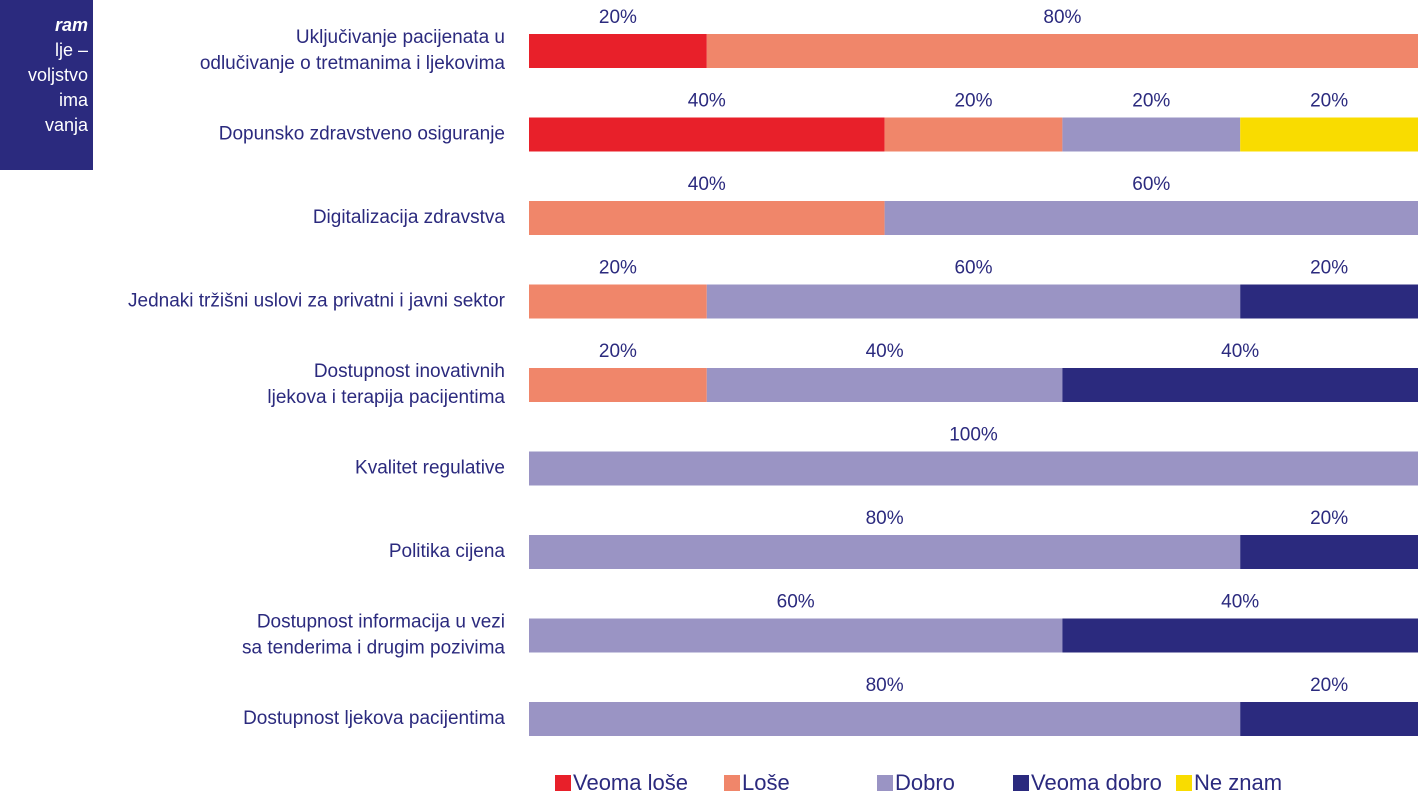  What do you see at coordinates (74, 100) in the screenshot?
I see `side-box-line: ima` at bounding box center [74, 100].